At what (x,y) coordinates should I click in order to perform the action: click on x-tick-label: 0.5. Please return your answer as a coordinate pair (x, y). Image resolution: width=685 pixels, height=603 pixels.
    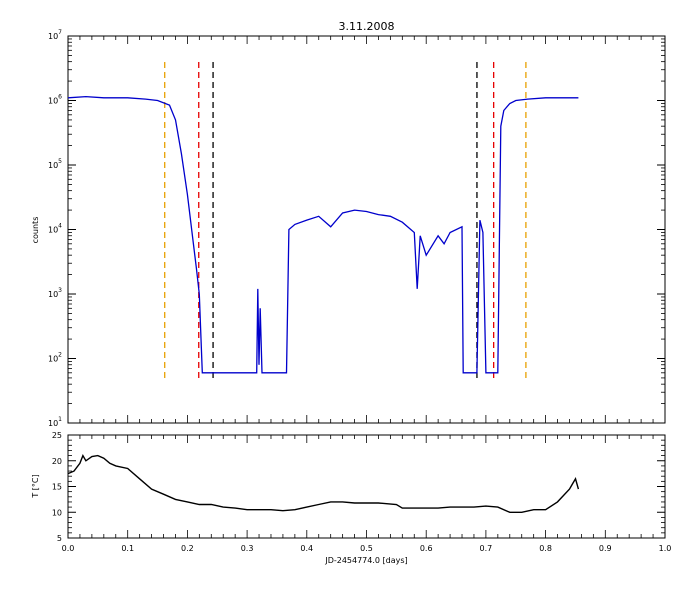
    Looking at the image, I should click on (366, 548).